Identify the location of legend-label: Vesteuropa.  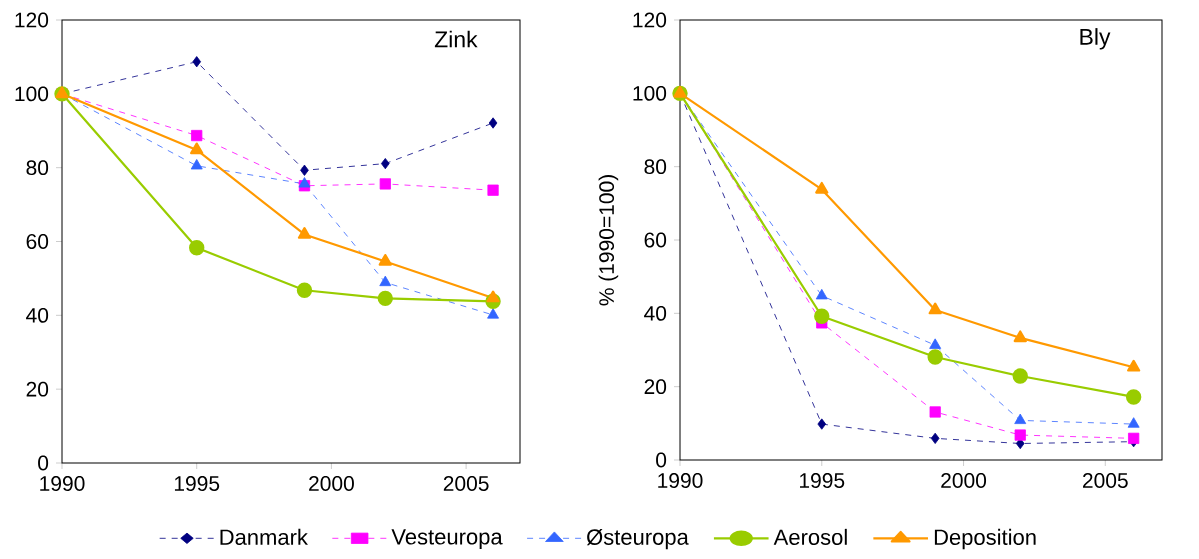
(447, 539).